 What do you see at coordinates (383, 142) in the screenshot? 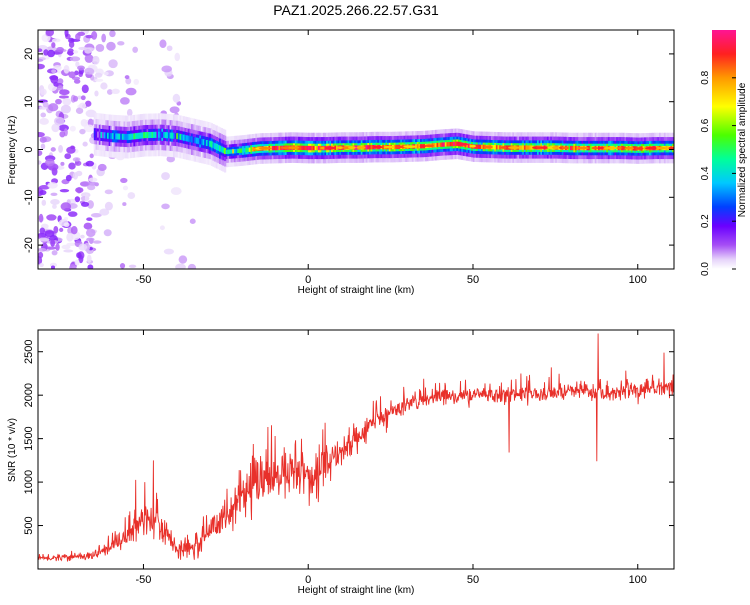
I see `spectrogram-ridge-layer` at bounding box center [383, 142].